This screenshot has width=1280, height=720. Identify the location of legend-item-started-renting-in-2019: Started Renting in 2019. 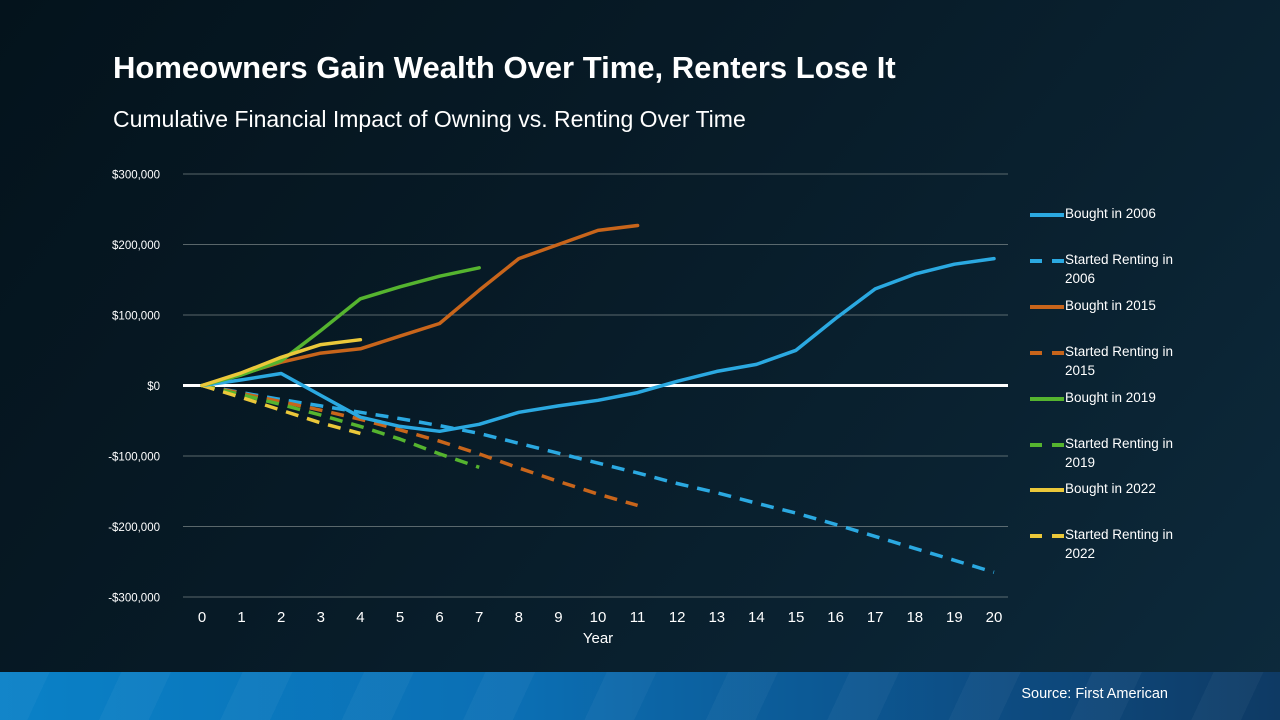
(1107, 453).